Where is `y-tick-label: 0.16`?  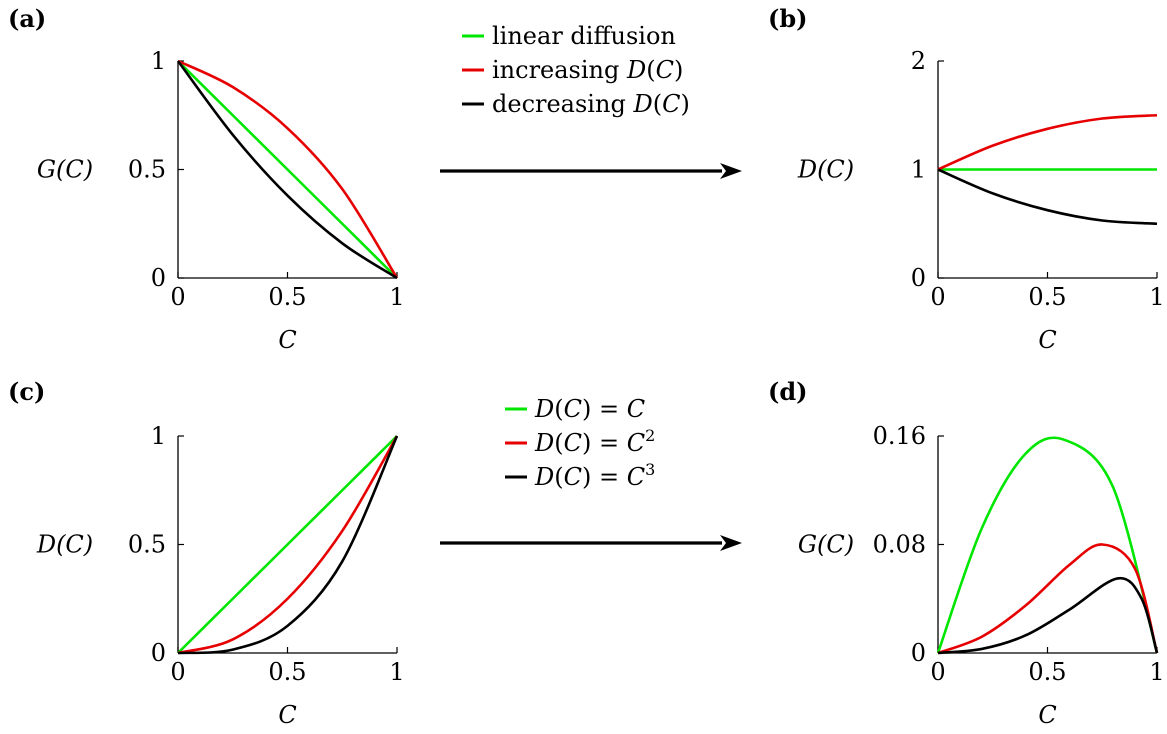 y-tick-label: 0.16 is located at coordinates (899, 436).